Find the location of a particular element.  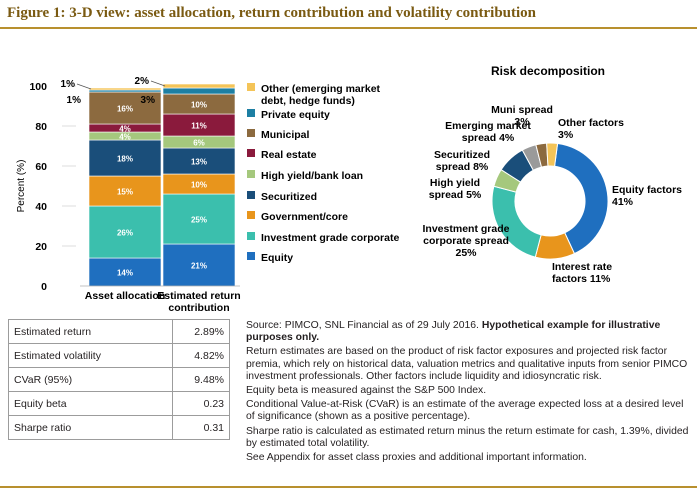

pie-slice-label: Interest rate is located at coordinates (582, 267).